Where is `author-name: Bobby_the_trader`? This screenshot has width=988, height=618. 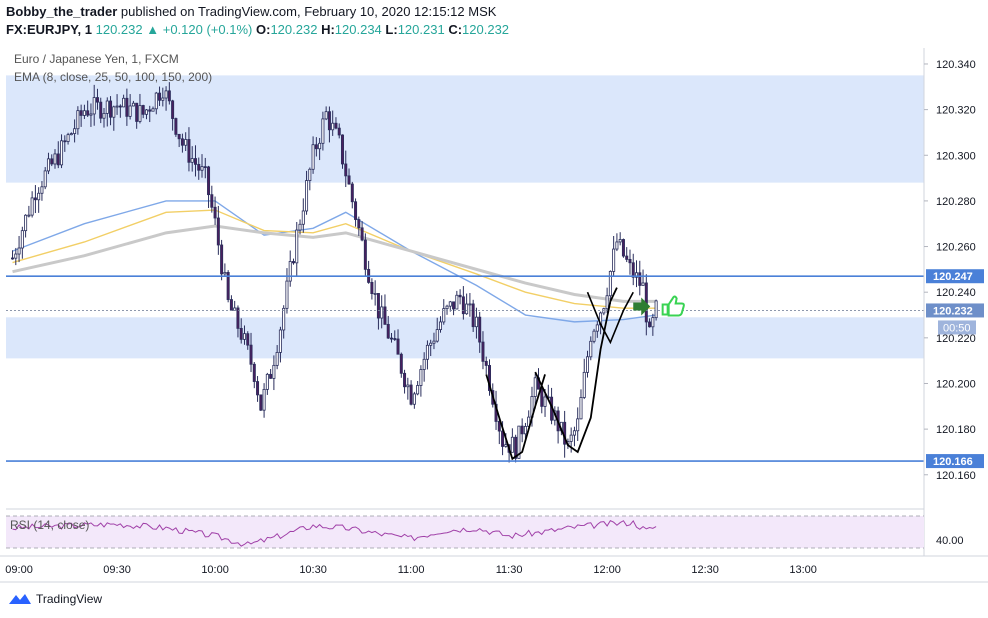 author-name: Bobby_the_trader is located at coordinates (62, 11).